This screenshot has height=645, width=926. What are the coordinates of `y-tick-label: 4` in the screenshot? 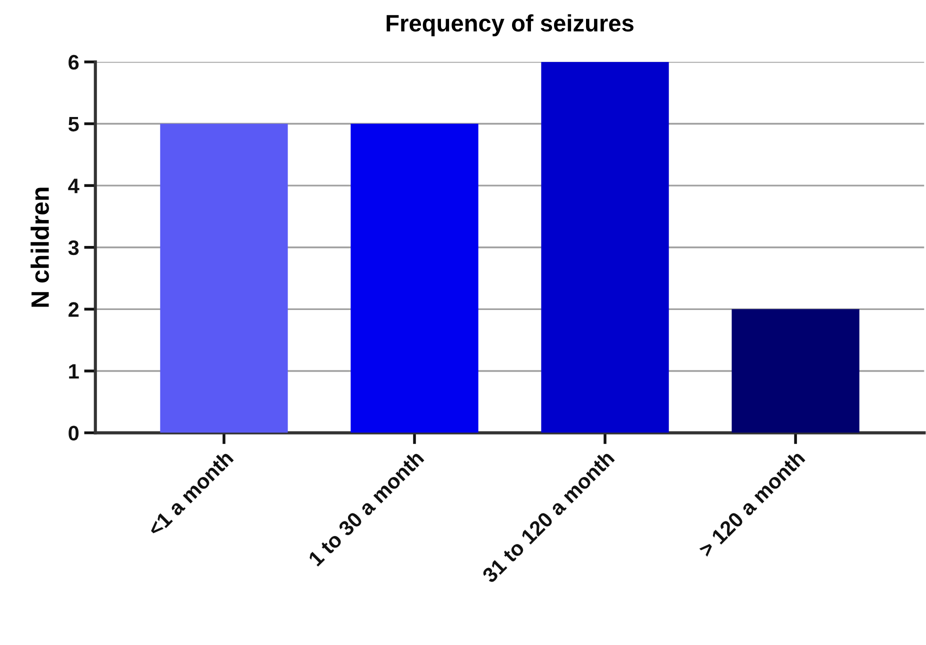 It's located at (74, 186).